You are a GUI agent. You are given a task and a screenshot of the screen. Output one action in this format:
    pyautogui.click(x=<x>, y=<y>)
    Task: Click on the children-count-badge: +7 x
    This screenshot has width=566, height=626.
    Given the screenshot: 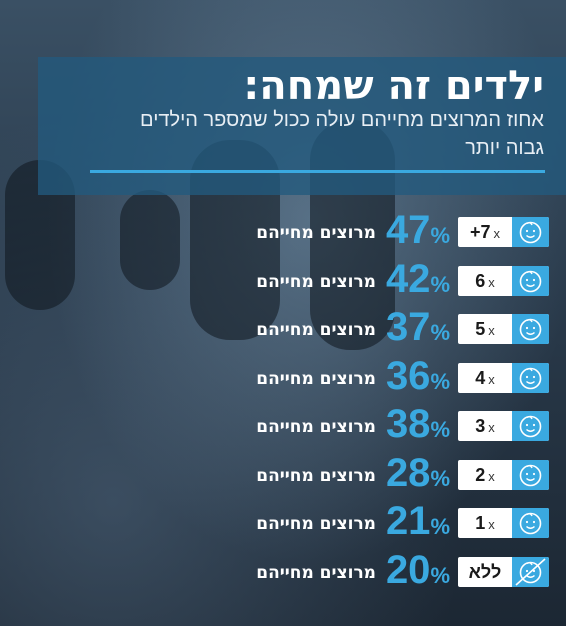 What is the action you would take?
    pyautogui.click(x=503, y=232)
    